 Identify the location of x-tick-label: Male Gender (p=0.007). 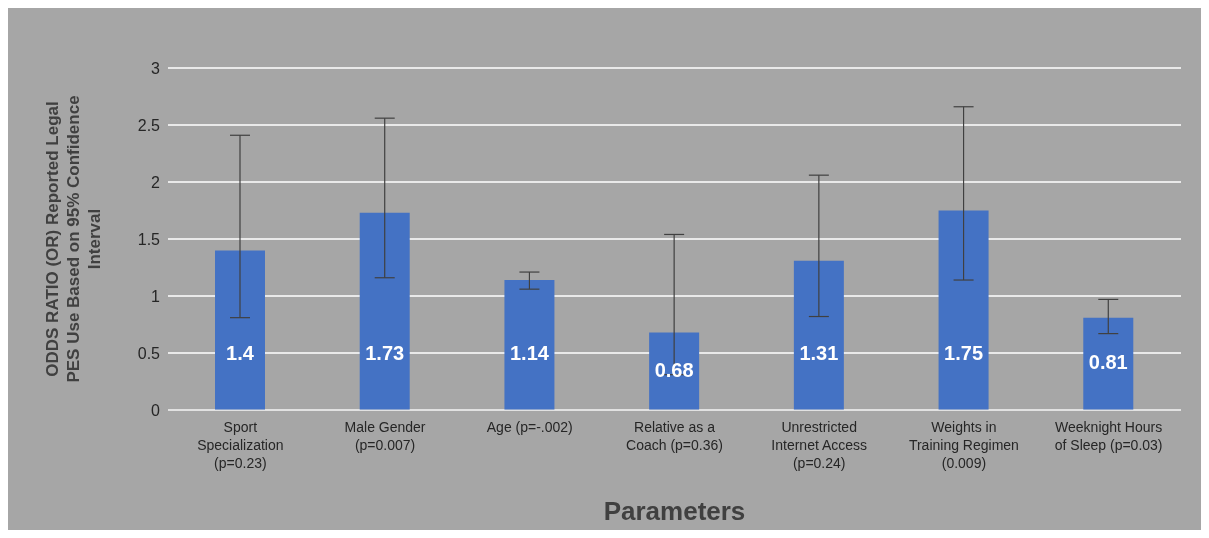
(385, 436).